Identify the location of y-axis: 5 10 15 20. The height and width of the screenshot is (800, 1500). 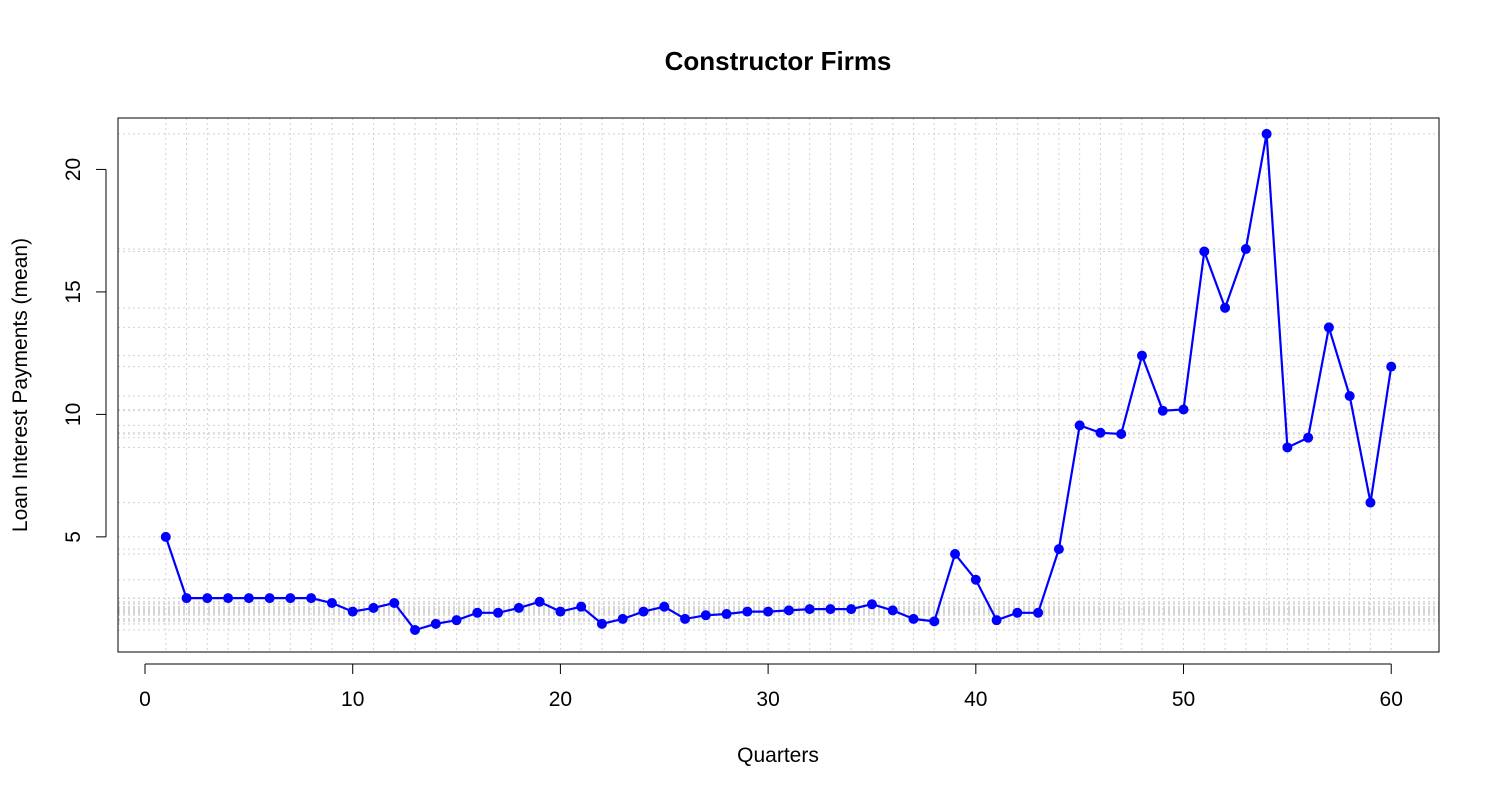
(84, 350).